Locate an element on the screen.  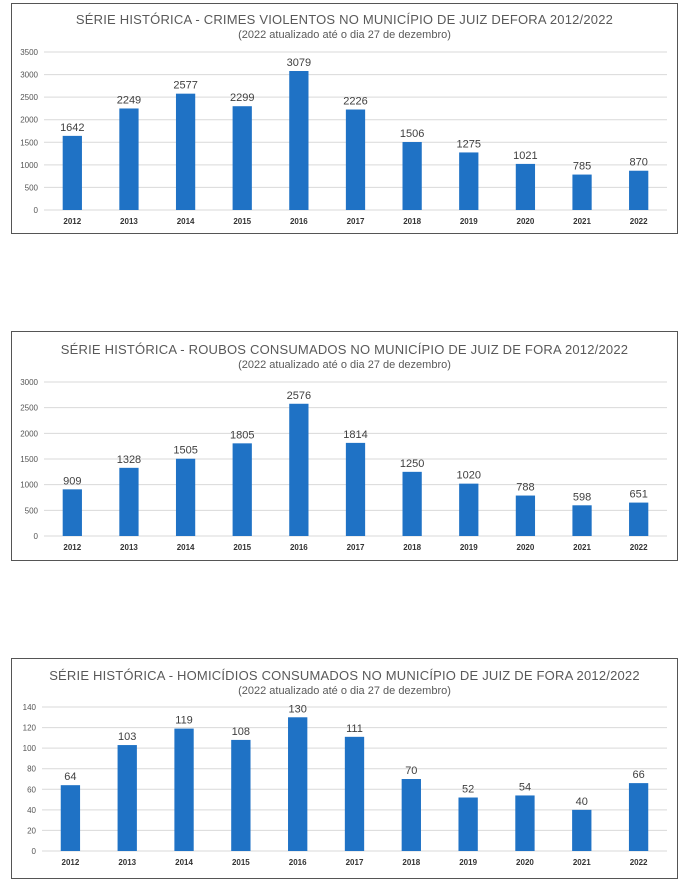
data-label: 788 is located at coordinates (525, 488).